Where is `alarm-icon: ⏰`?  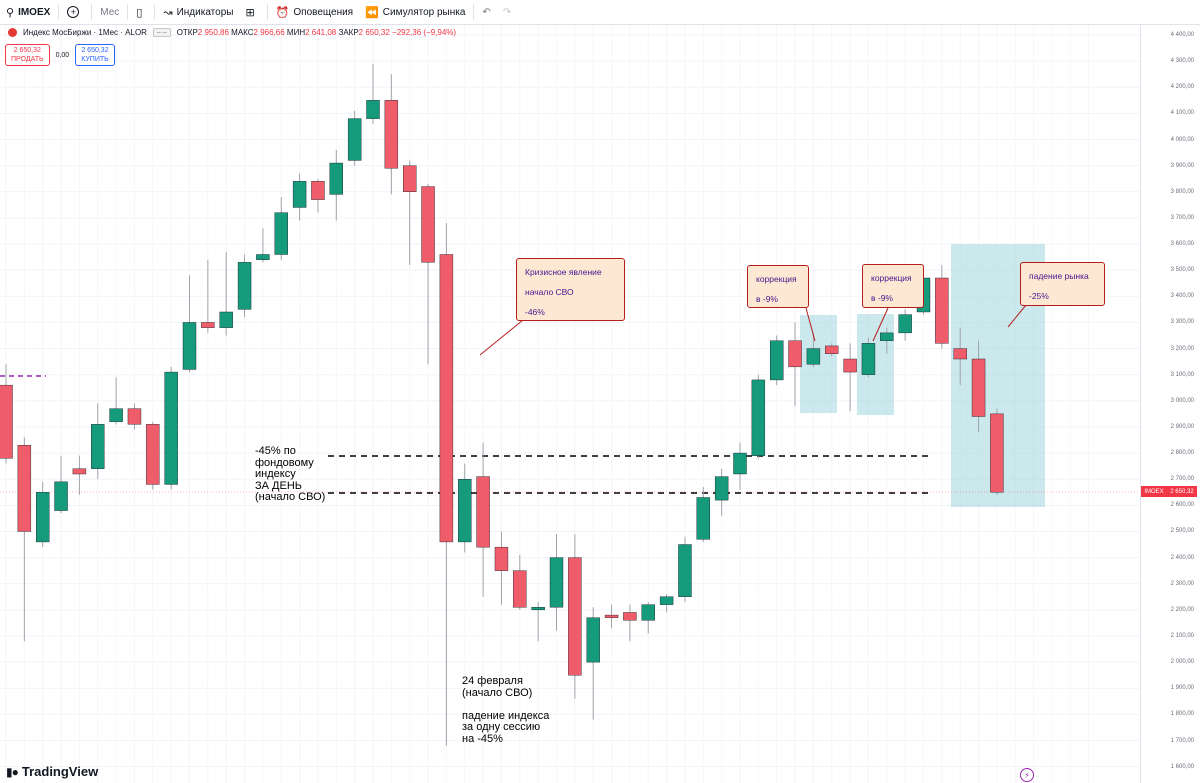 alarm-icon: ⏰ is located at coordinates (282, 12).